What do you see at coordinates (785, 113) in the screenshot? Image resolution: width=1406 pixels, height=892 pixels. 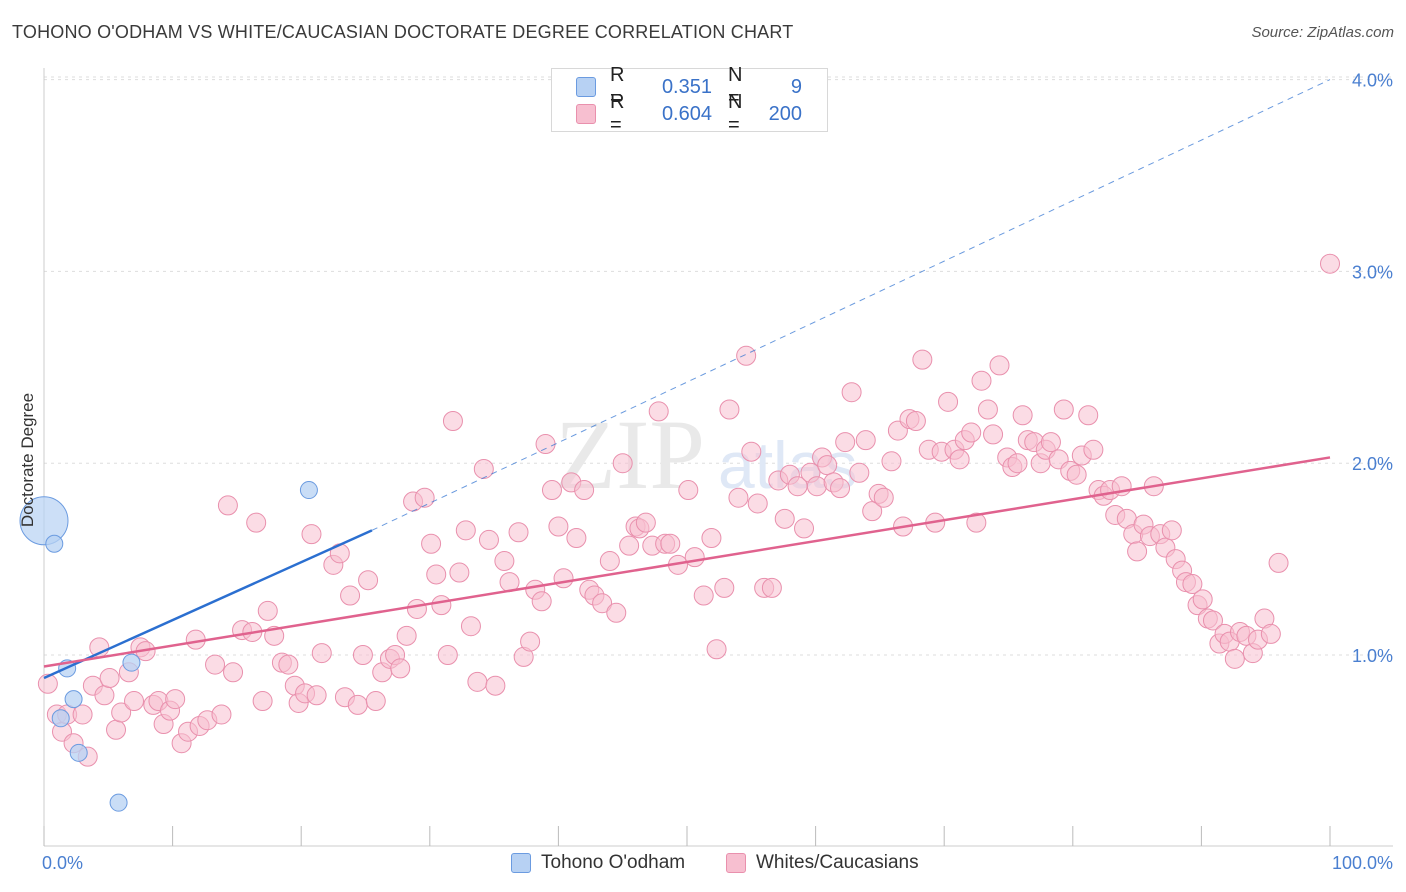 I see `legend-n-value: 200` at bounding box center [785, 113].